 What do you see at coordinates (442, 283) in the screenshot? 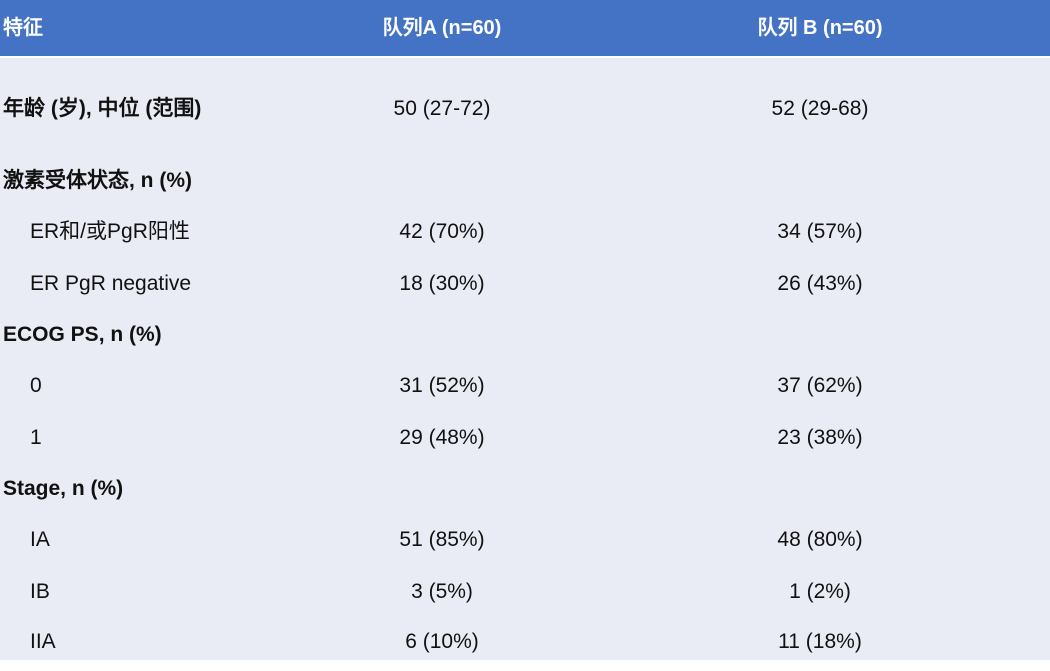
I see `cohort-a-value: 18 (30%)` at bounding box center [442, 283].